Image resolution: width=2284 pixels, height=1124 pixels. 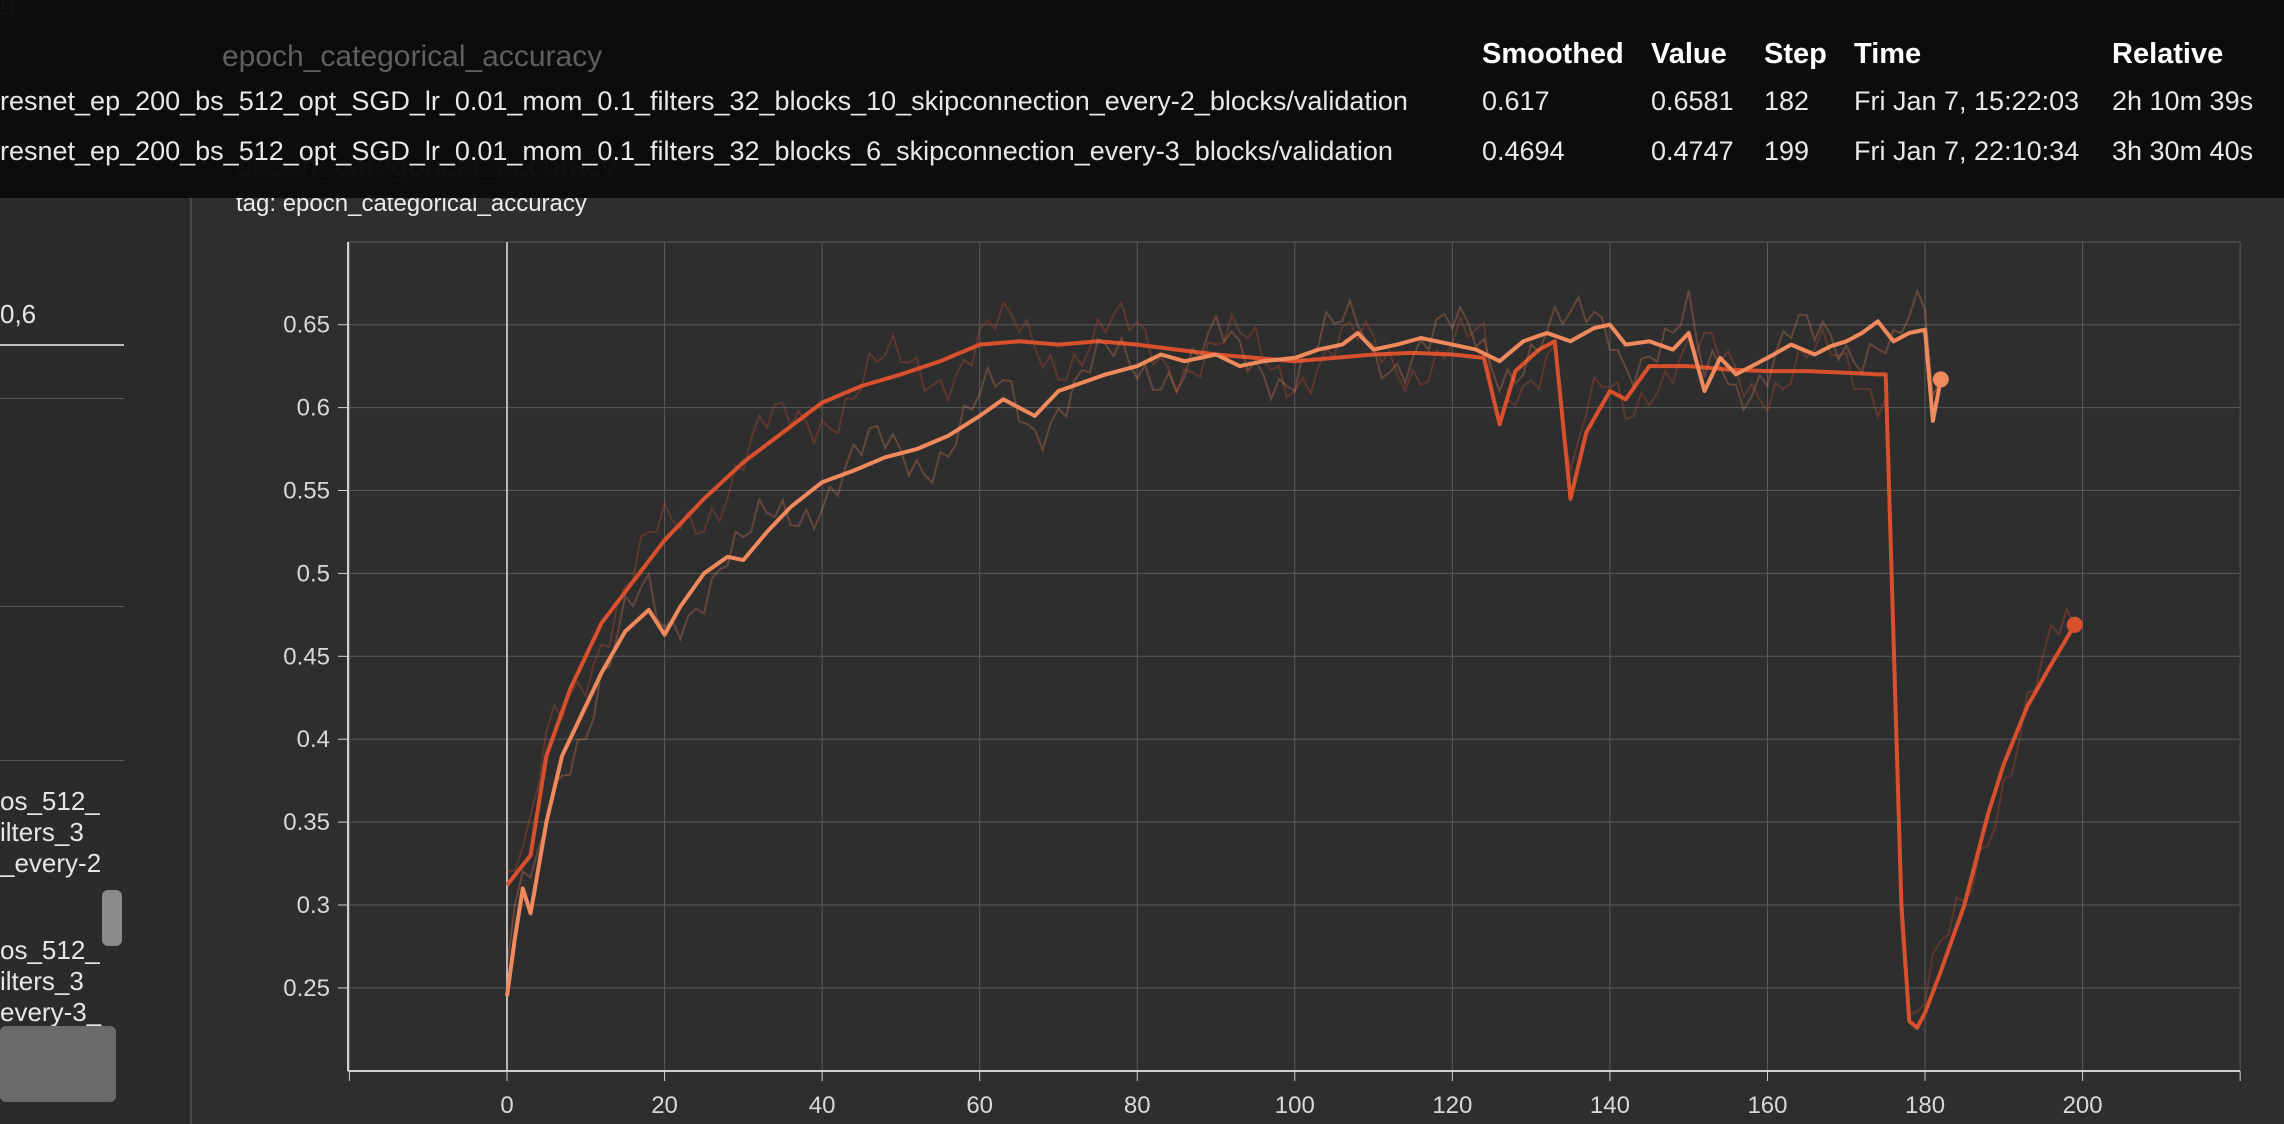 I want to click on y-tick-label: 0.5, so click(x=313, y=573).